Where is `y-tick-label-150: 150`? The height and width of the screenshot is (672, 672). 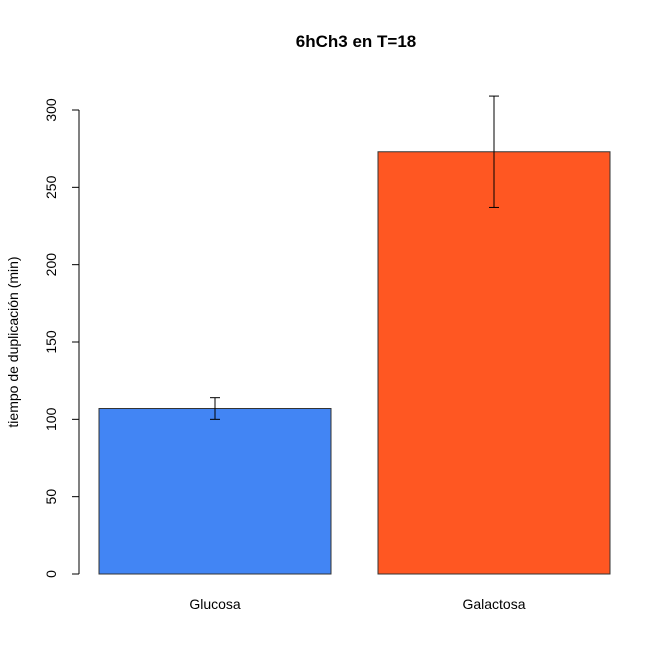 y-tick-label-150: 150 is located at coordinates (51, 342).